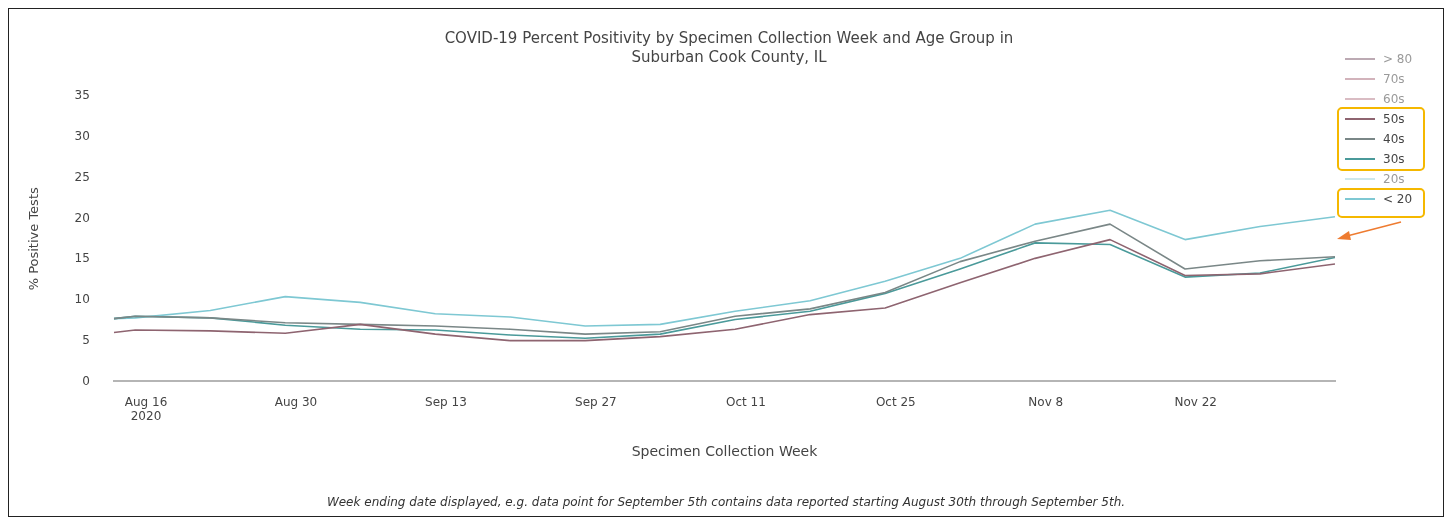  Describe the element at coordinates (1394, 99) in the screenshot. I see `legend-label: 60s` at that location.